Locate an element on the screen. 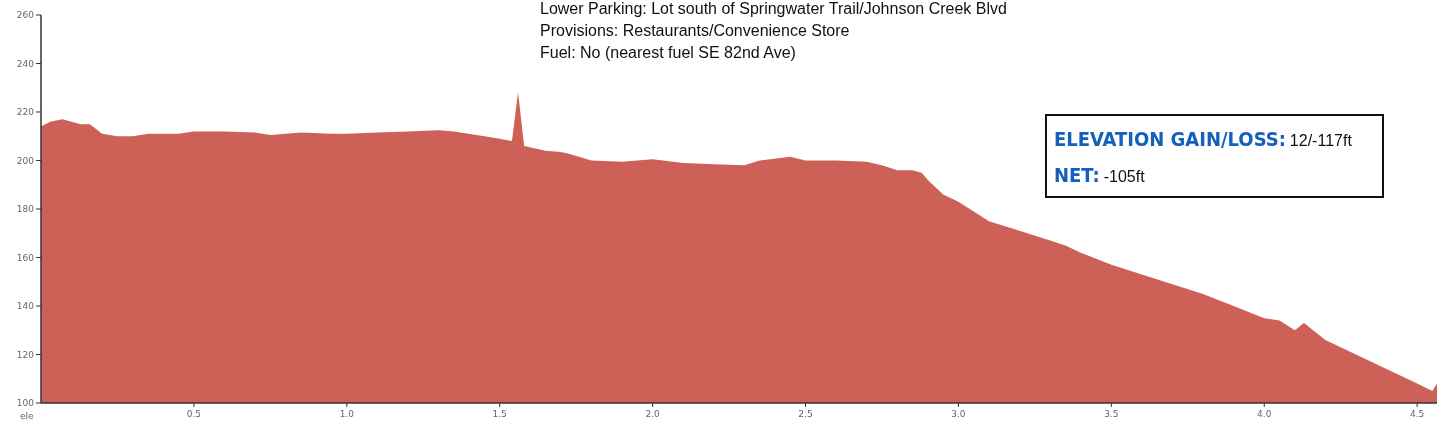 This screenshot has height=423, width=1445. y-tick-label: 240 is located at coordinates (25, 63).